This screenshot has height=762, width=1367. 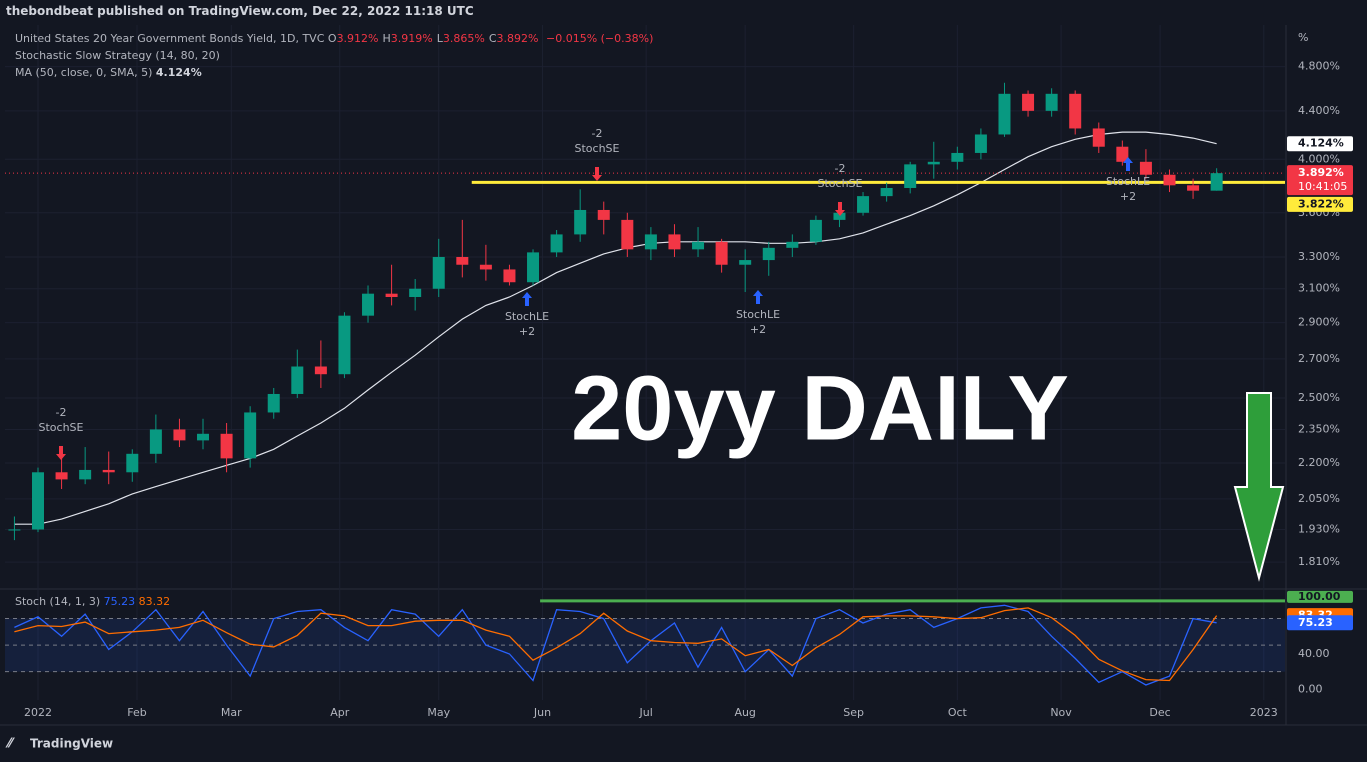 I want to click on x-tick-label: Aug, so click(x=744, y=712).